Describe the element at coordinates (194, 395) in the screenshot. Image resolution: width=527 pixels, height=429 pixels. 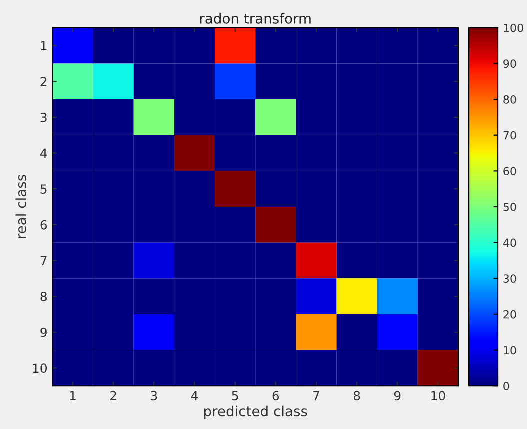
I see `x-tick-label: 4` at that location.